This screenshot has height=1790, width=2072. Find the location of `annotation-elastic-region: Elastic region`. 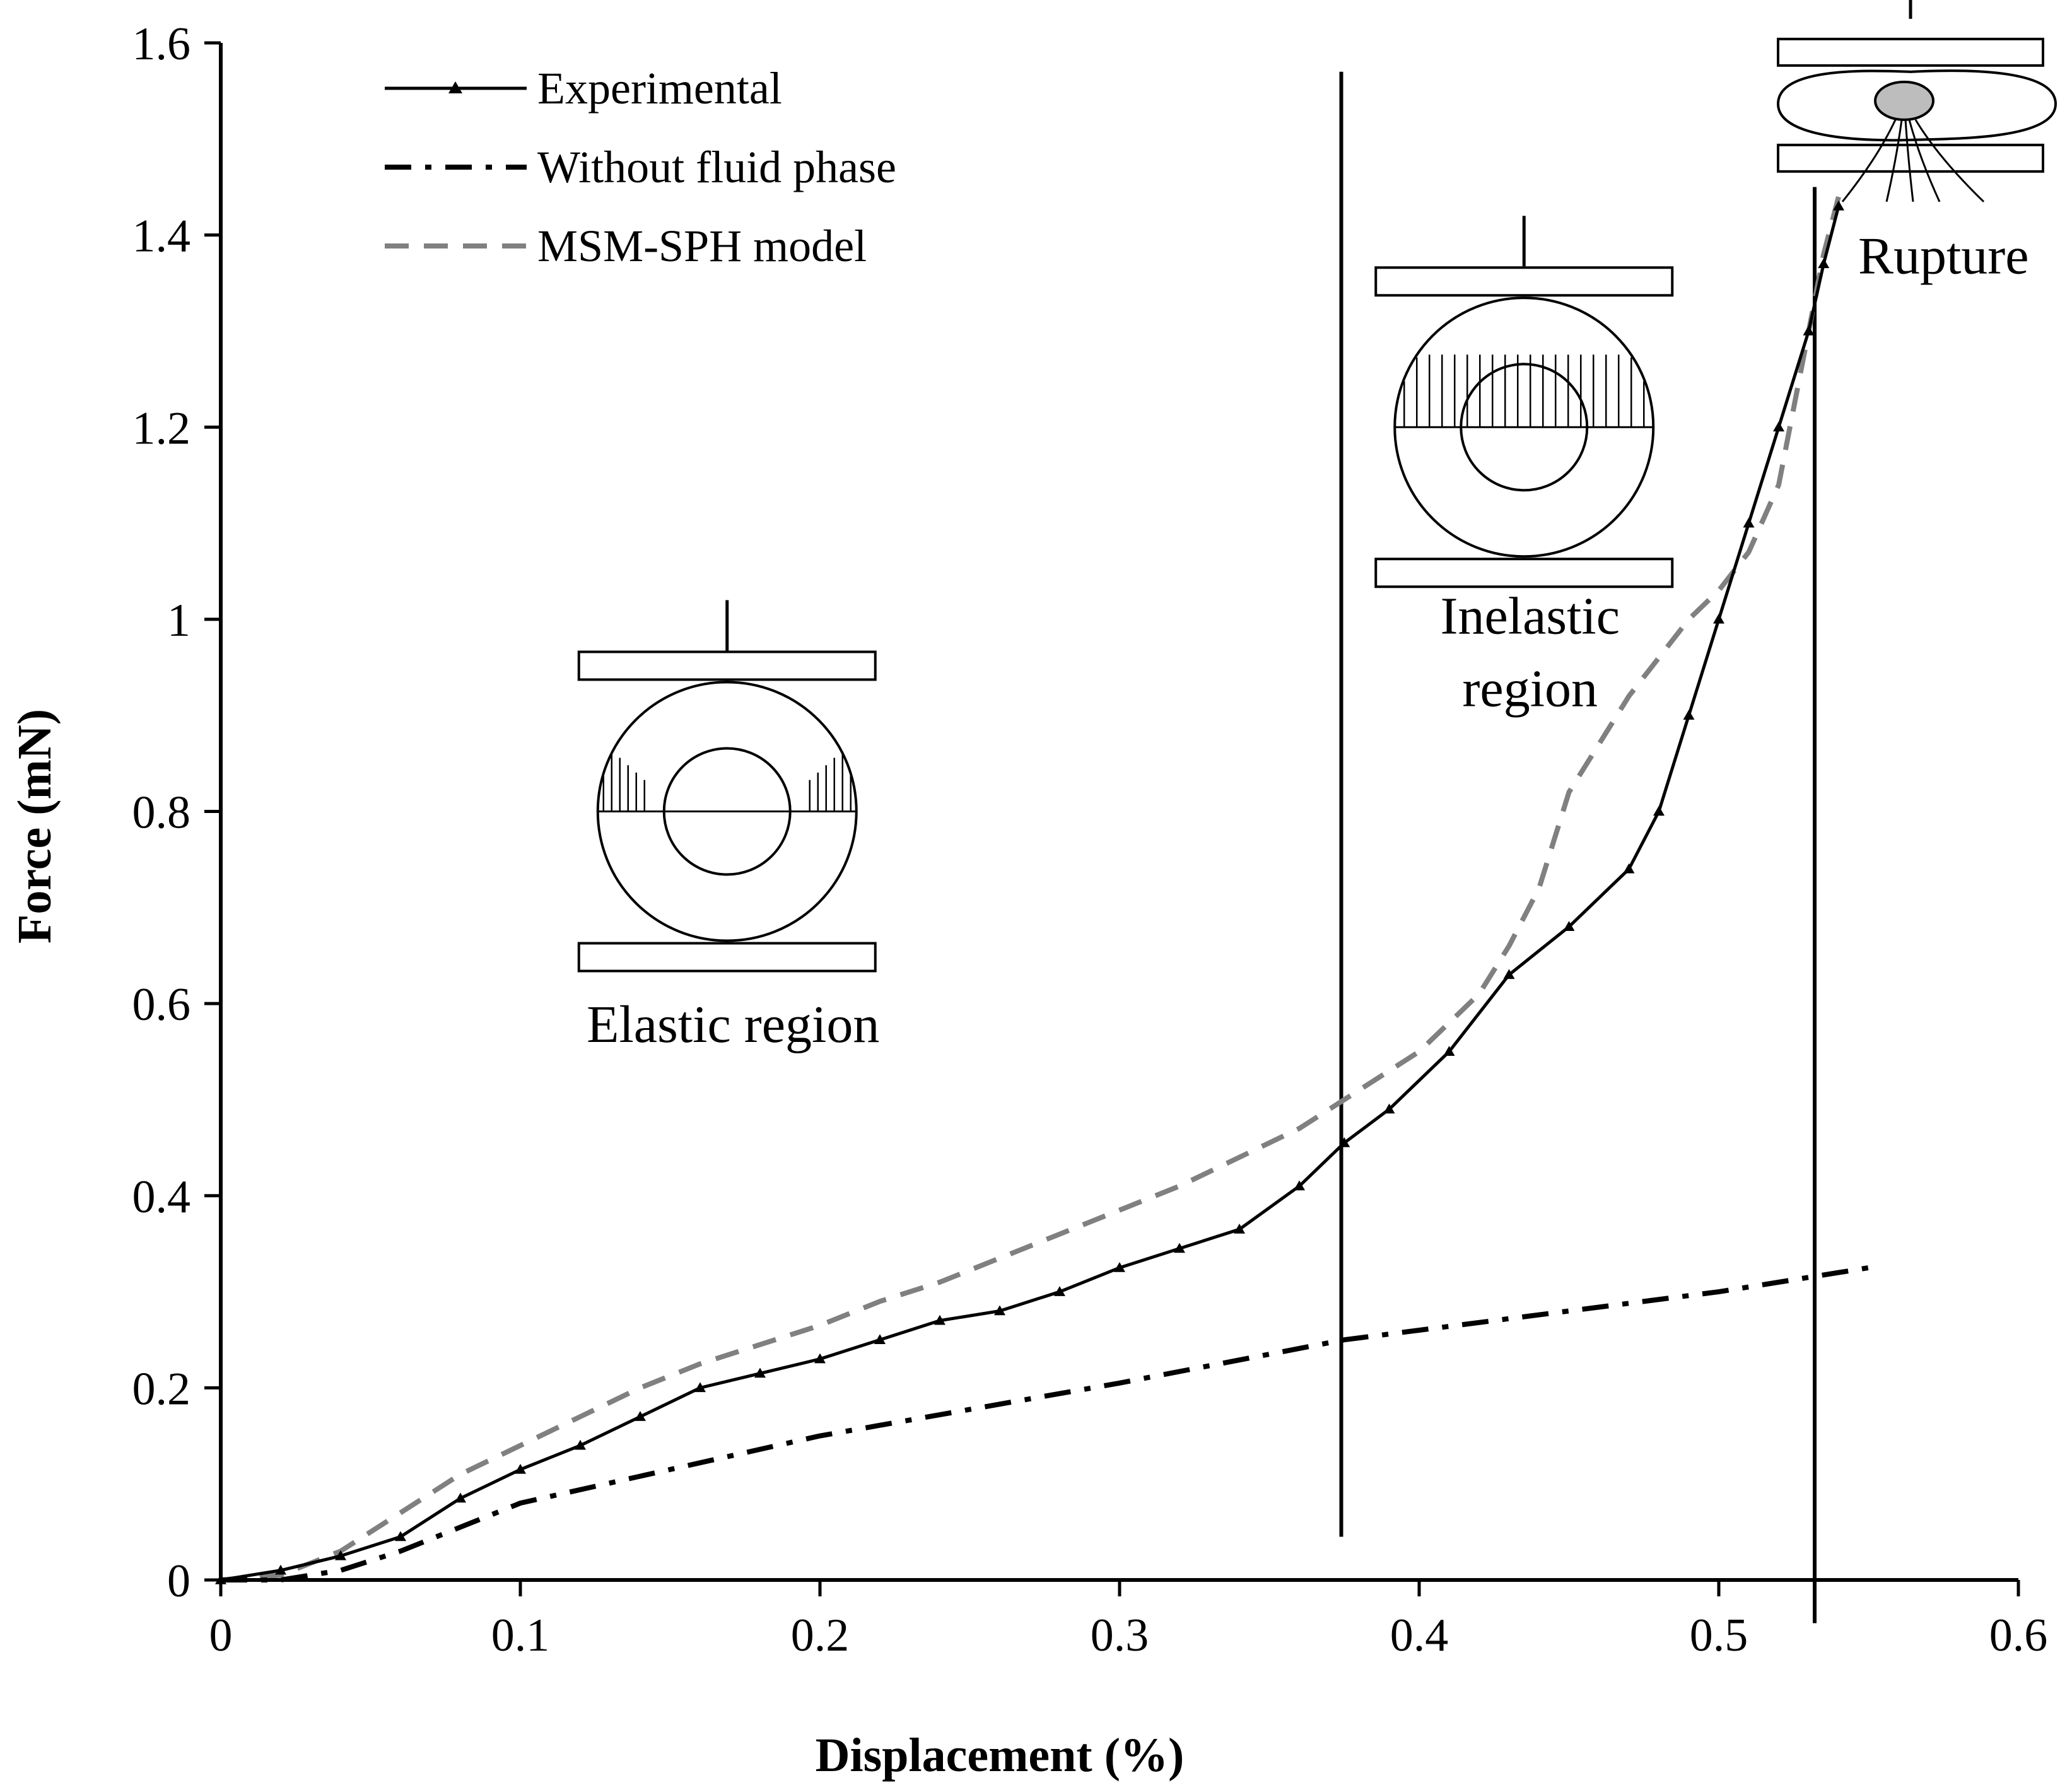

annotation-elastic-region: Elastic region is located at coordinates (733, 1024).